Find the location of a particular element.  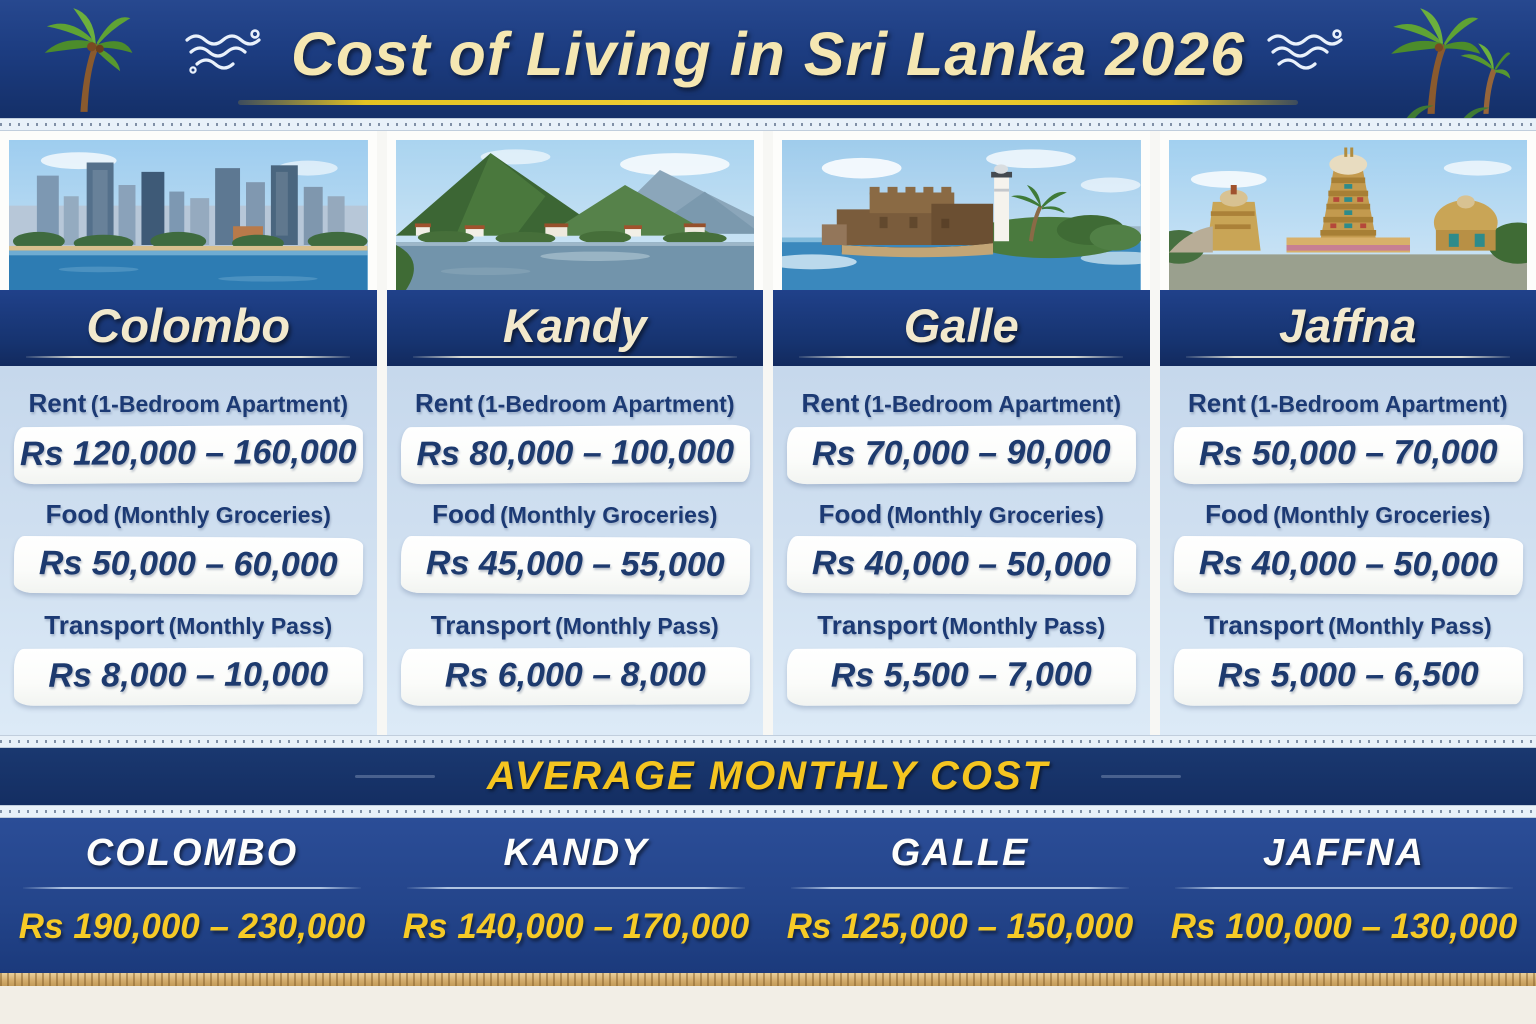

summary-cell-kandy: KANDY Rs 140,000 – 170,000 is located at coordinates (576, 889).